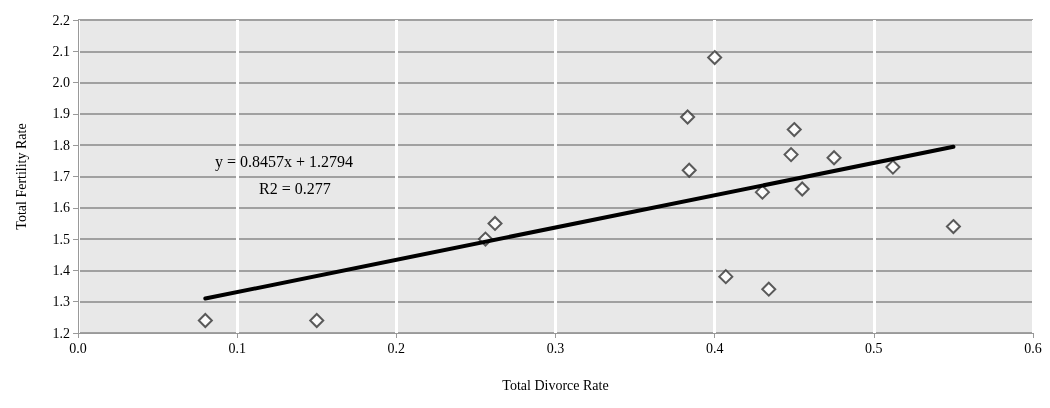 The image size is (1050, 408). I want to click on x-tick-label: 0.0, so click(78, 348).